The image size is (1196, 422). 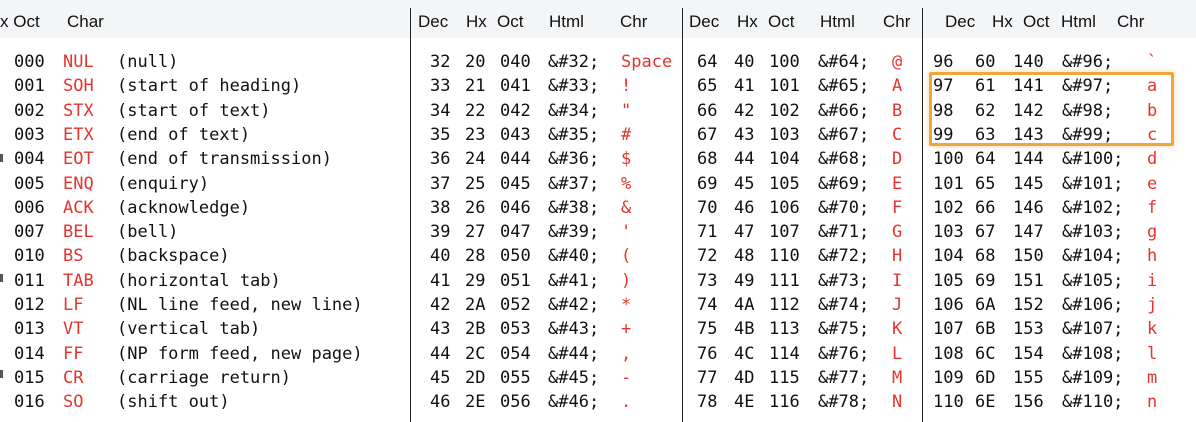 What do you see at coordinates (199, 280) in the screenshot?
I see `desc-cell: (horizontal tab)` at bounding box center [199, 280].